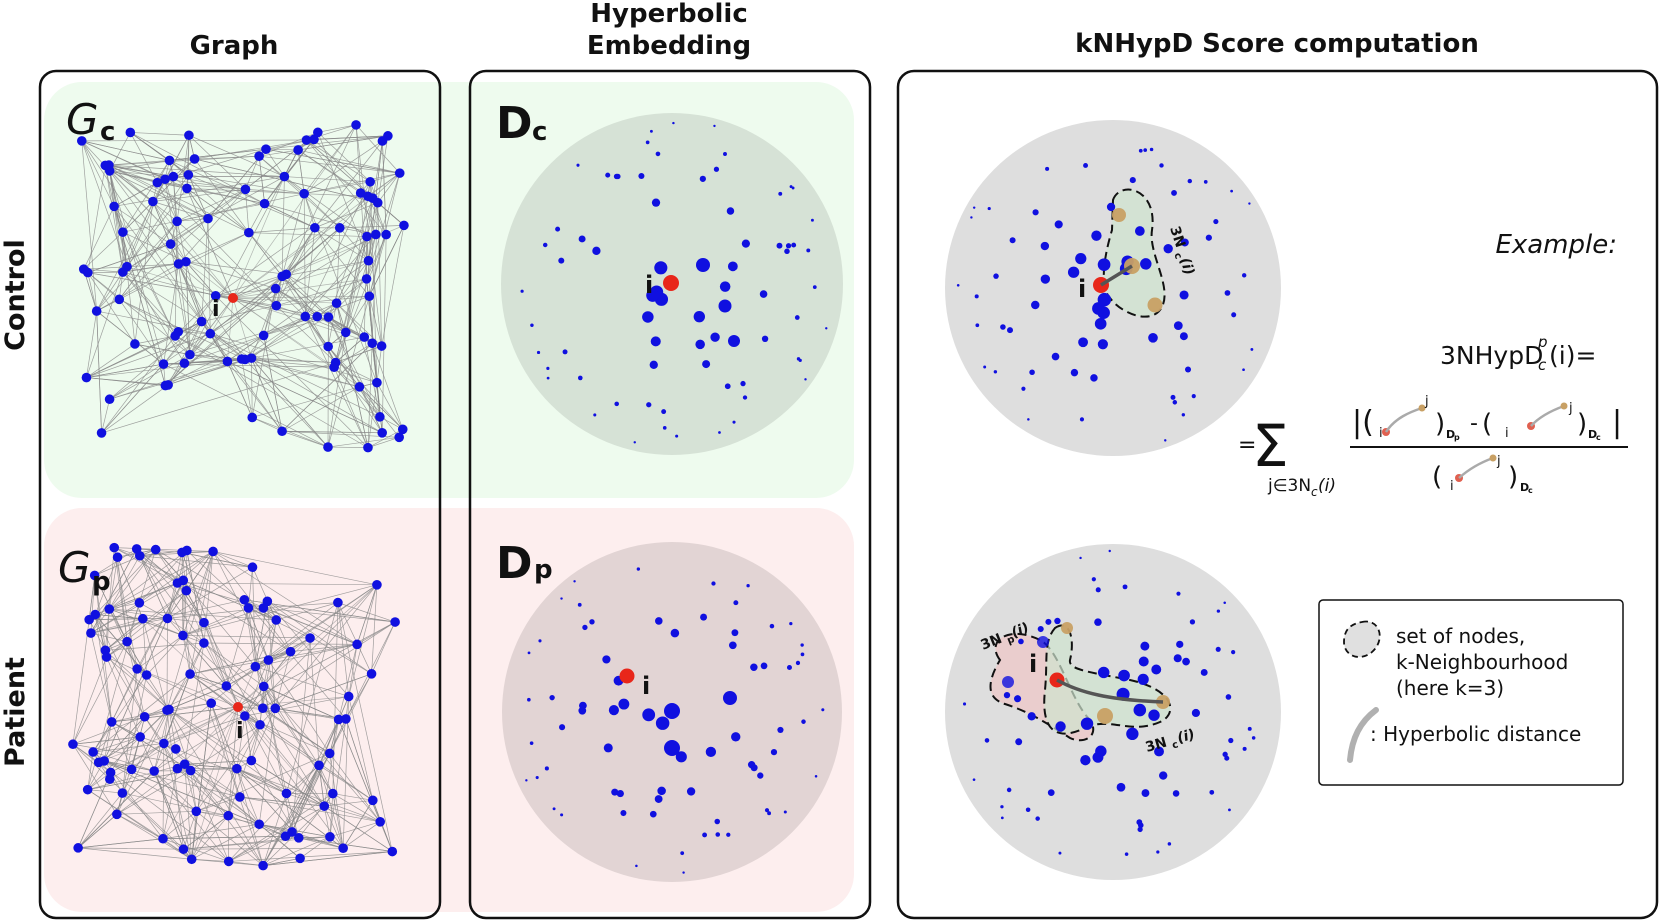 The height and width of the screenshot is (922, 1661). Describe the element at coordinates (1450, 434) in the screenshot. I see `num-dp: D` at that location.